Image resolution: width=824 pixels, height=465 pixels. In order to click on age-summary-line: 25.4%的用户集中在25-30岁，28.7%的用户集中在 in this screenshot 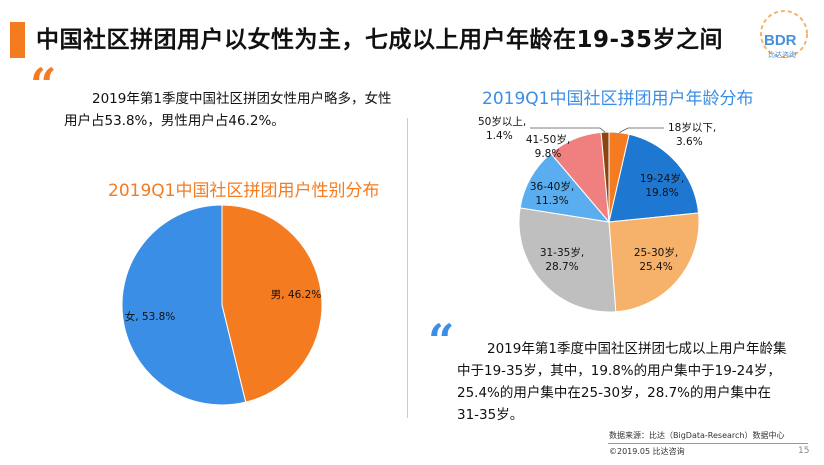, I will do `click(614, 393)`.